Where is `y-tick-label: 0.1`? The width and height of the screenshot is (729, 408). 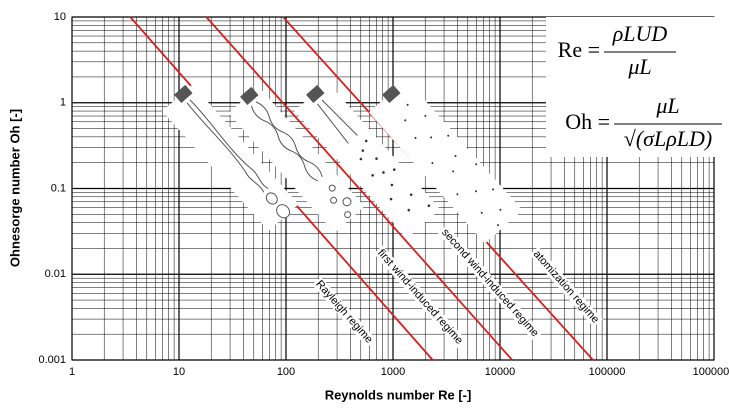
y-tick-label: 0.1 is located at coordinates (58, 188).